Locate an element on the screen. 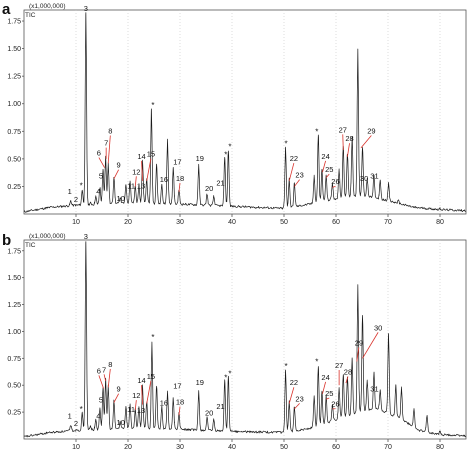 The height and width of the screenshot is (451, 474). x-tick-label: 50 is located at coordinates (284, 222).